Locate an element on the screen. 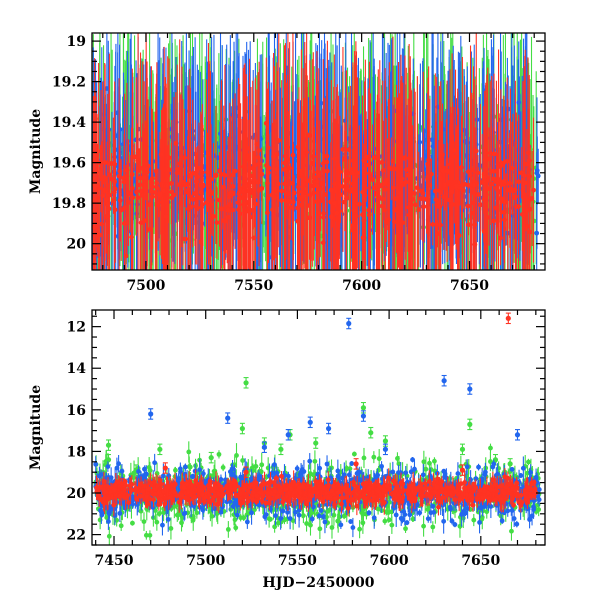  x-tick-label: 7600 is located at coordinates (361, 286).